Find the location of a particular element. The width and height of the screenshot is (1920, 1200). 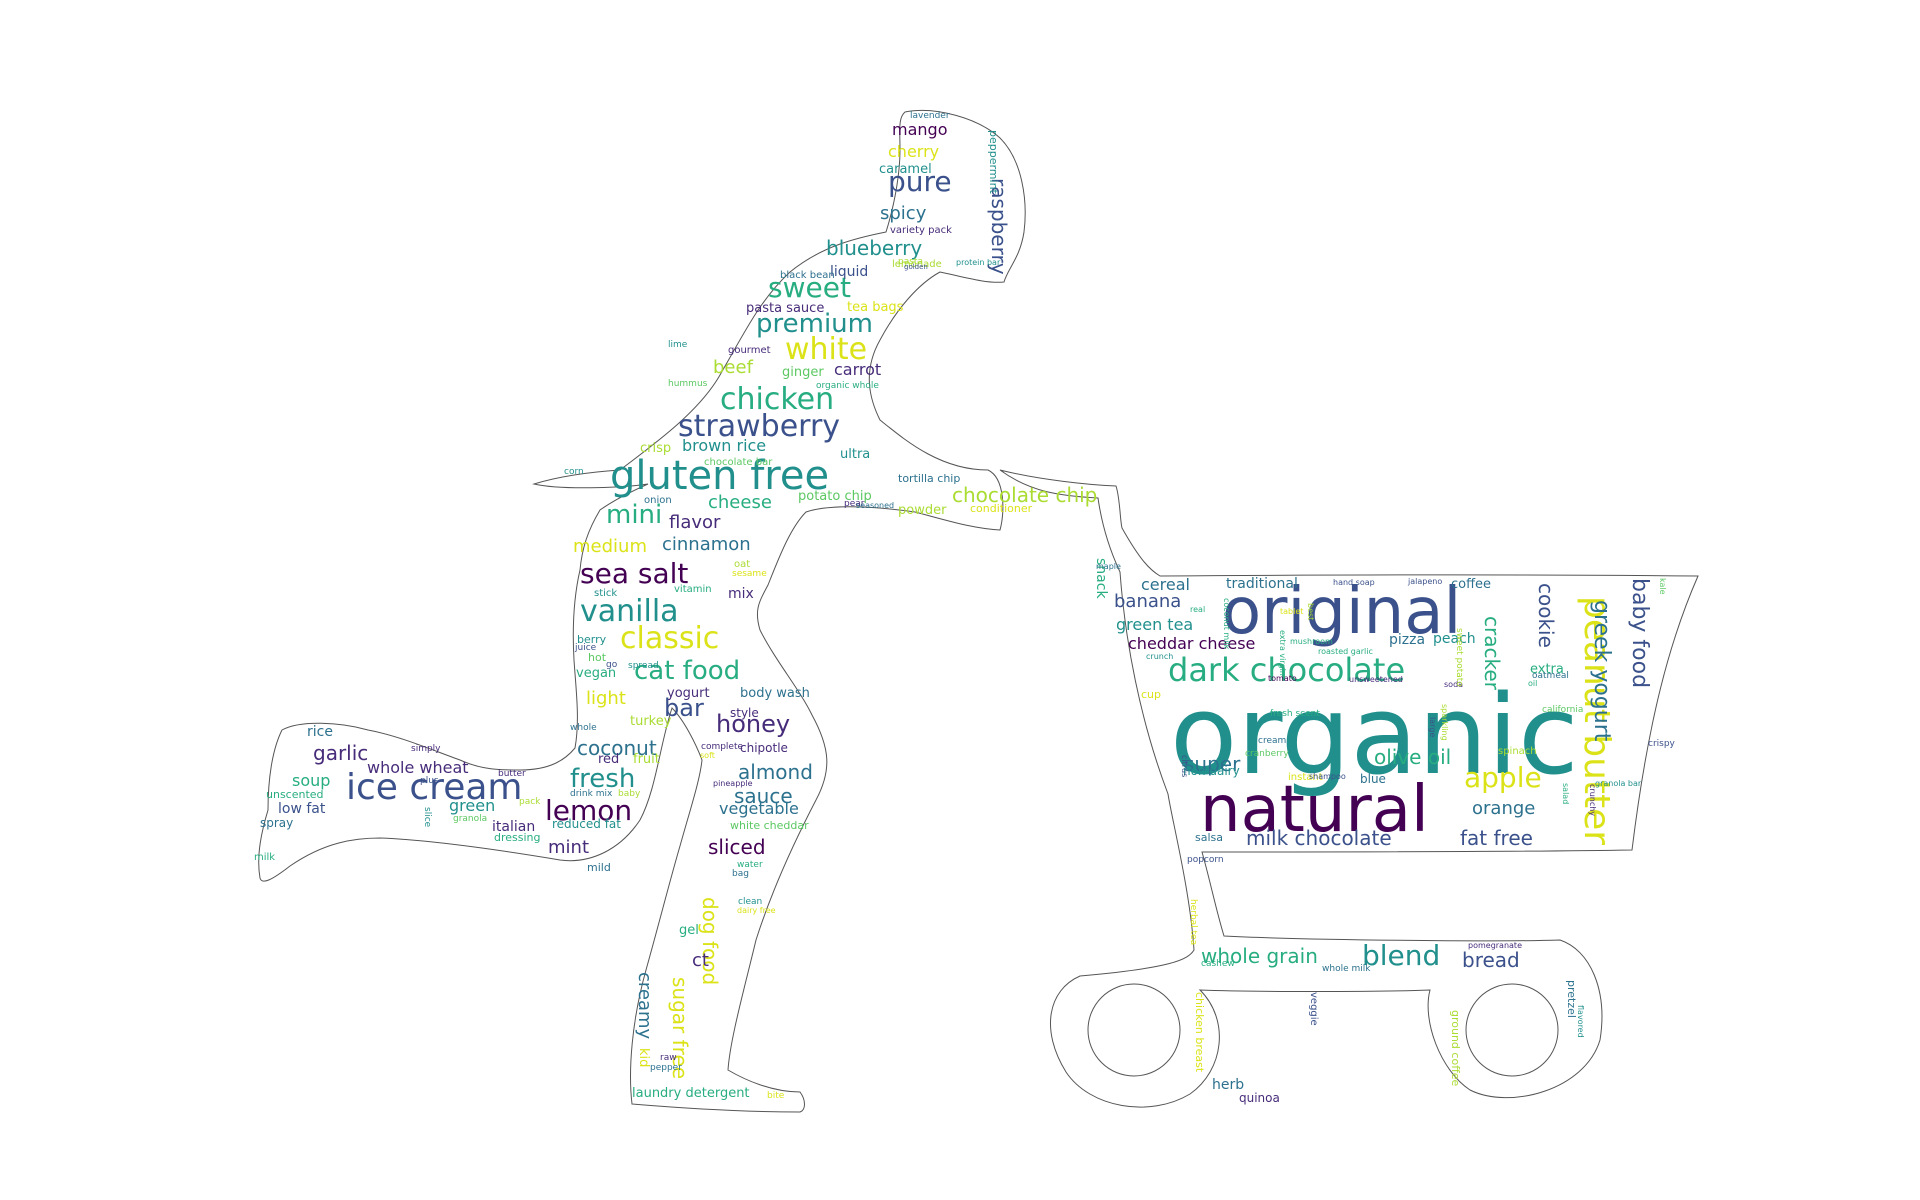

cart-wheel-left is located at coordinates (1134, 1030).